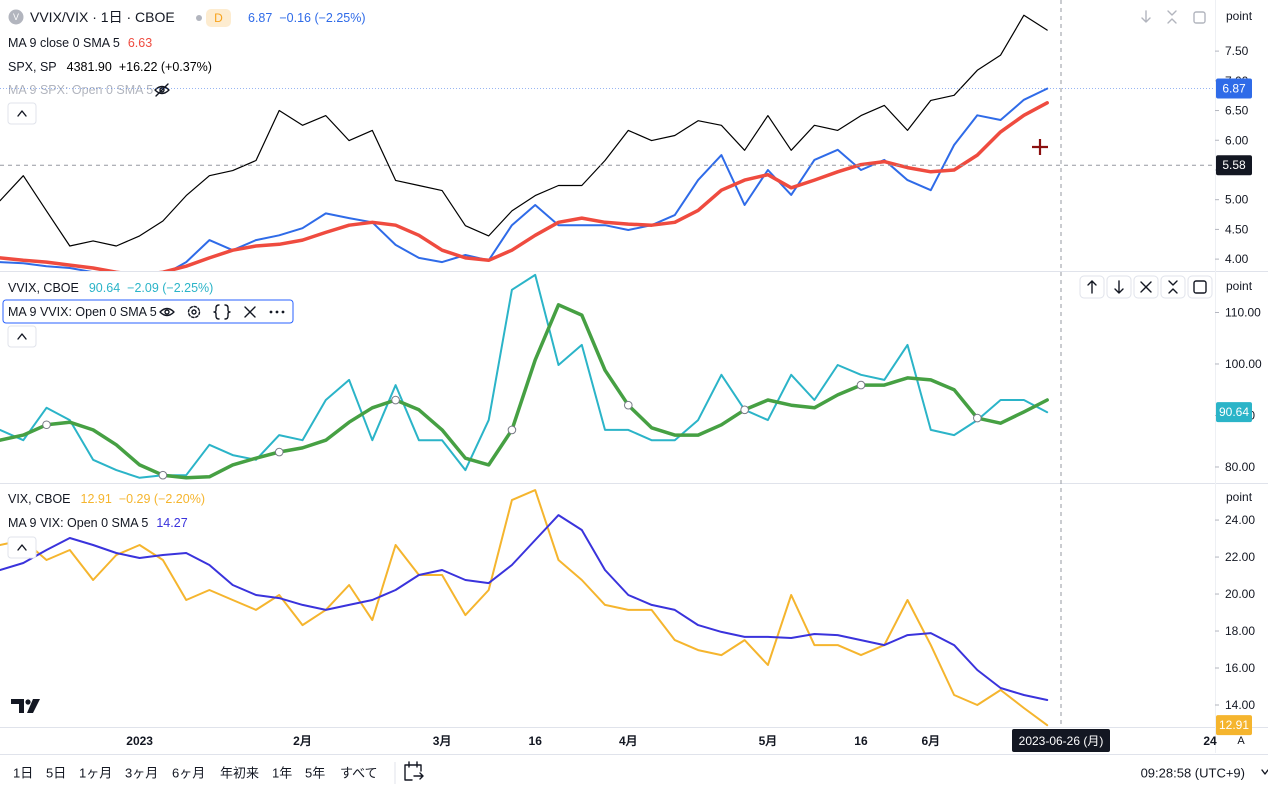 This screenshot has height=794, width=1268. Describe the element at coordinates (102, 17) in the screenshot. I see `symbol-title: VVIX/VIX · 1日 · CBOE` at that location.